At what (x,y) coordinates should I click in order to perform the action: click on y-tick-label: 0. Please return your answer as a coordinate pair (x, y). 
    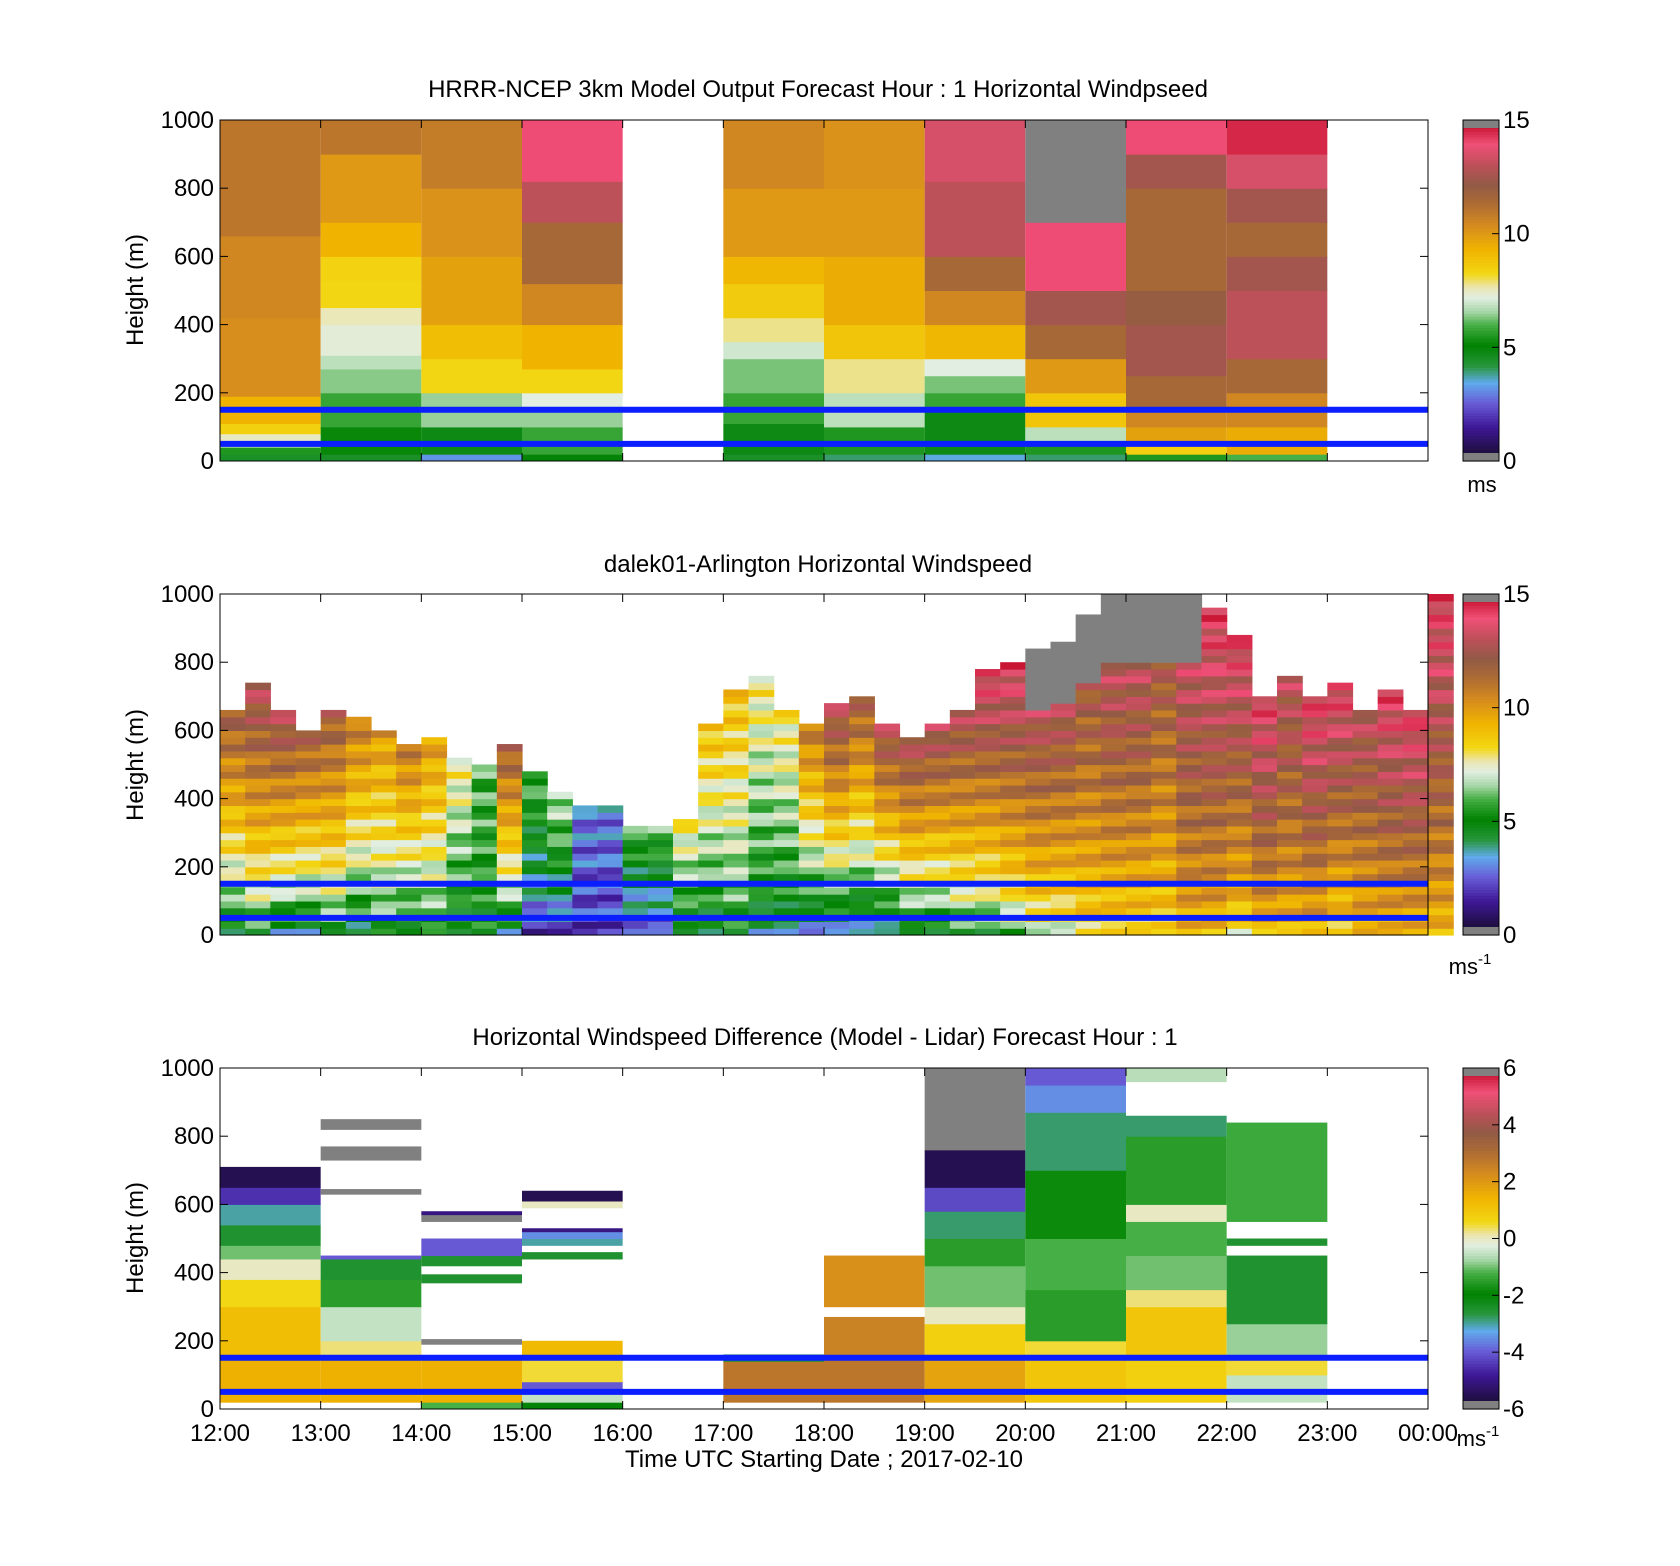
    Looking at the image, I should click on (207, 1409).